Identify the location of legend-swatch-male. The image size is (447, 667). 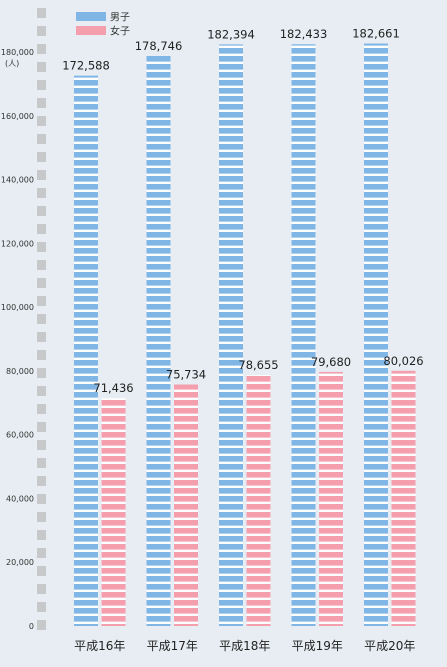
(91, 16).